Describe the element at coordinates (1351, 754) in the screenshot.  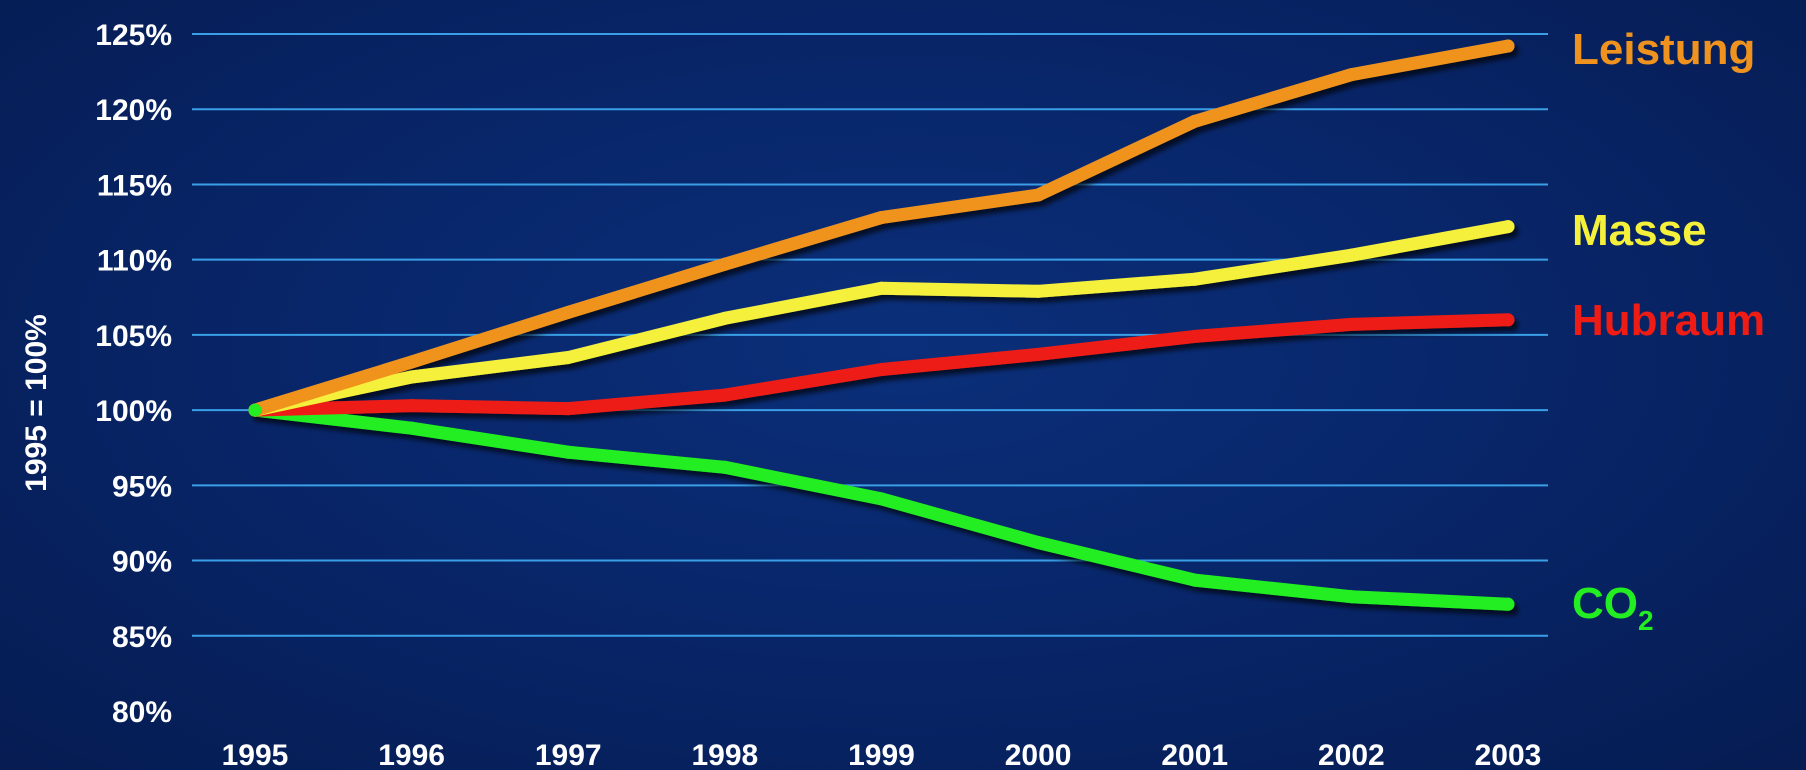
I see `x-tick-label: 2002` at that location.